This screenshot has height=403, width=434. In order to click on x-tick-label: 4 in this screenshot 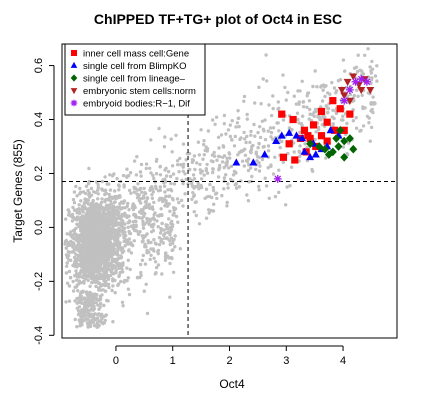, I will do `click(343, 361)`.